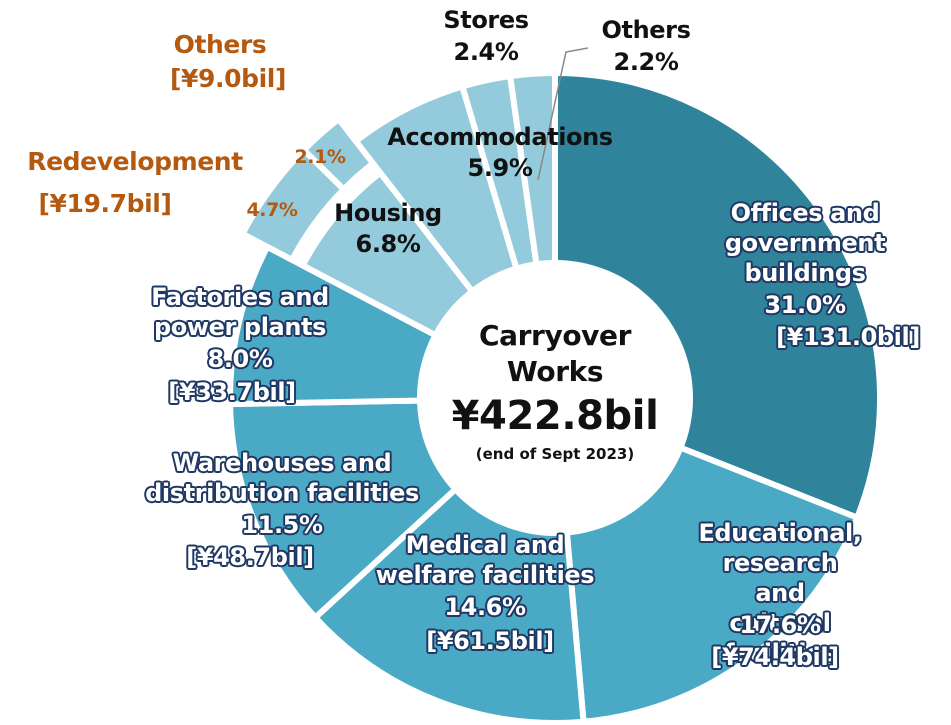 The width and height of the screenshot is (951, 725). What do you see at coordinates (486, 20) in the screenshot?
I see `slice-label: Stores` at bounding box center [486, 20].